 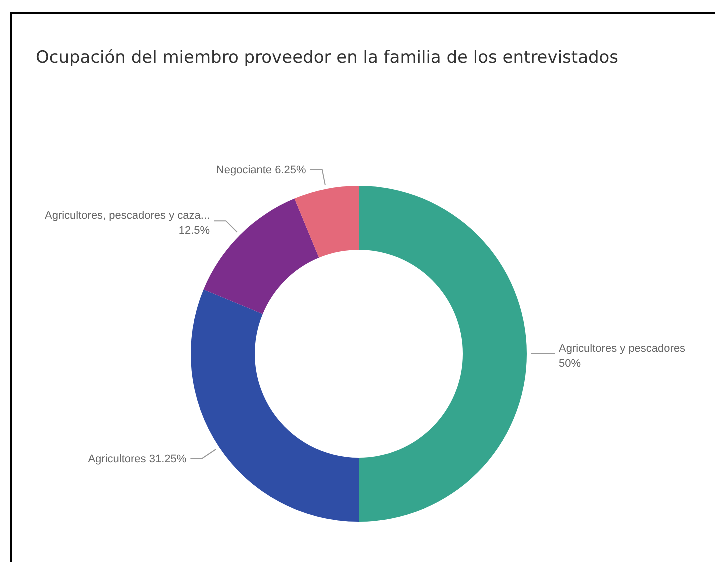 What do you see at coordinates (244, 170) in the screenshot?
I see `slice-label: Negociante` at bounding box center [244, 170].